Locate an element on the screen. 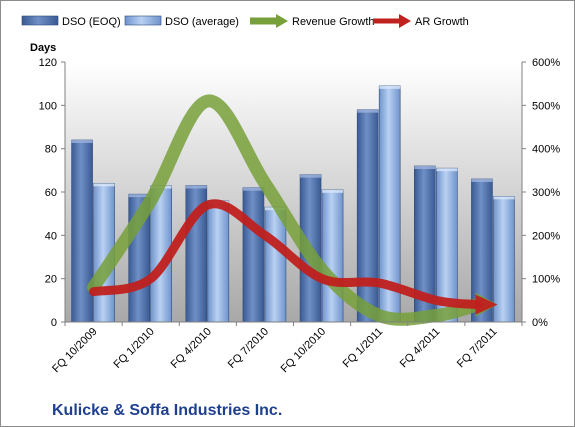 Image resolution: width=575 pixels, height=427 pixels. y-tick-label: 40 is located at coordinates (51, 236).